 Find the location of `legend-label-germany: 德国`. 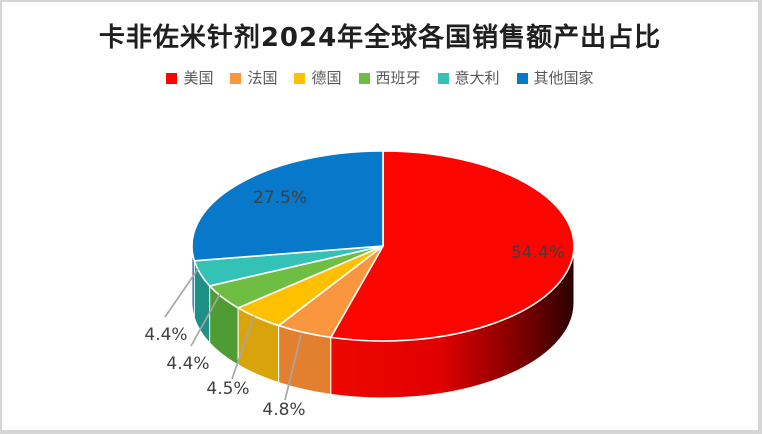

legend-label-germany: 德国 is located at coordinates (326, 78).